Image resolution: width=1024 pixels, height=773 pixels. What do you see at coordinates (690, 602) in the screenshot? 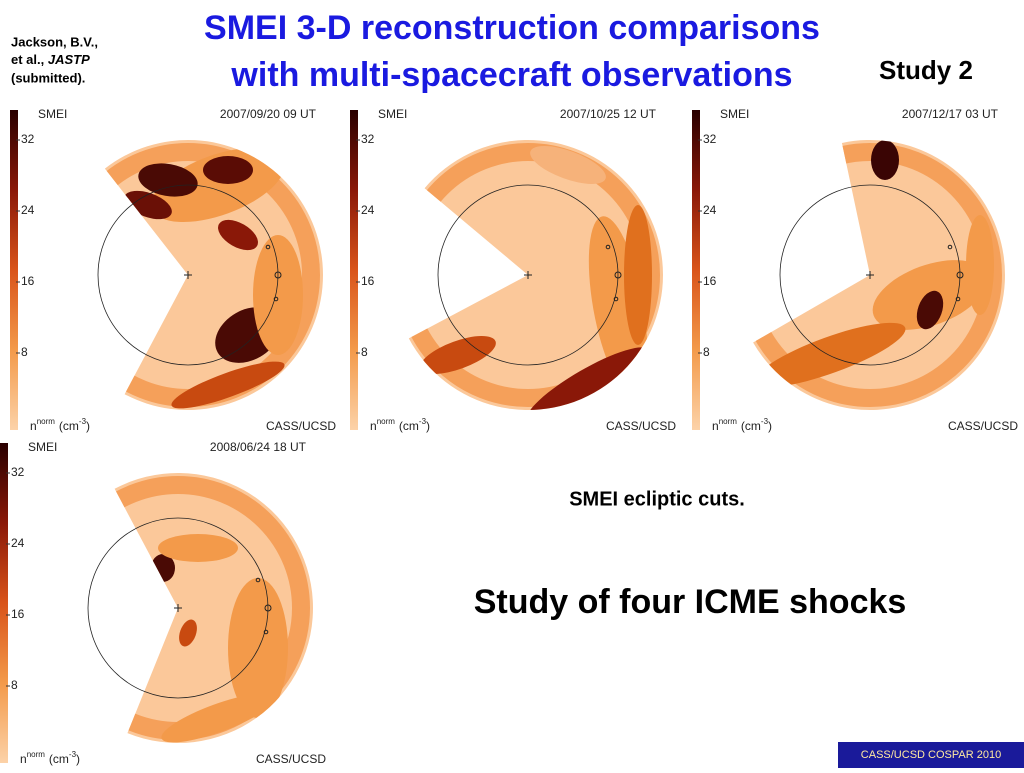
I see `caption: Study of four ICME shocks` at bounding box center [690, 602].